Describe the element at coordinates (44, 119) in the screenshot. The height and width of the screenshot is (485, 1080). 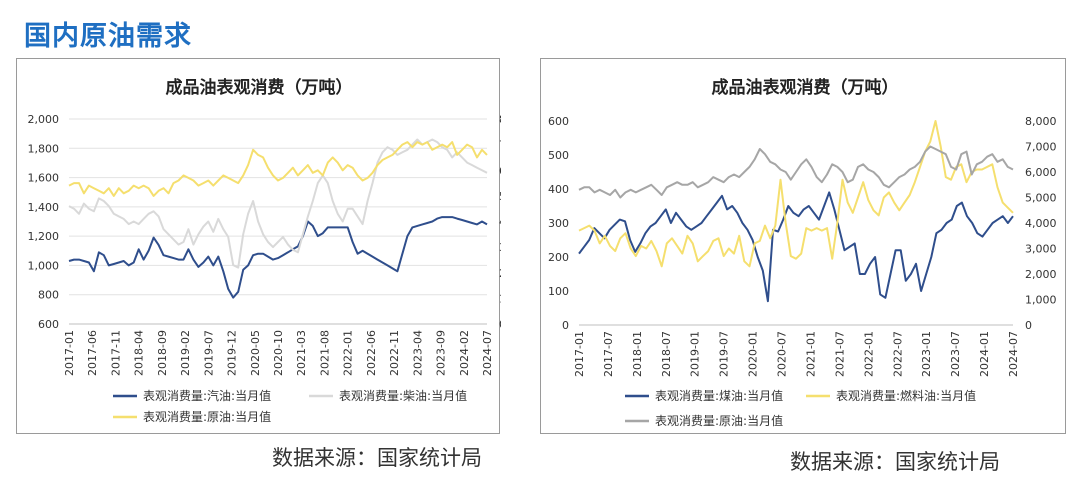
I see `y-left-tick-label: 2,000` at that location.